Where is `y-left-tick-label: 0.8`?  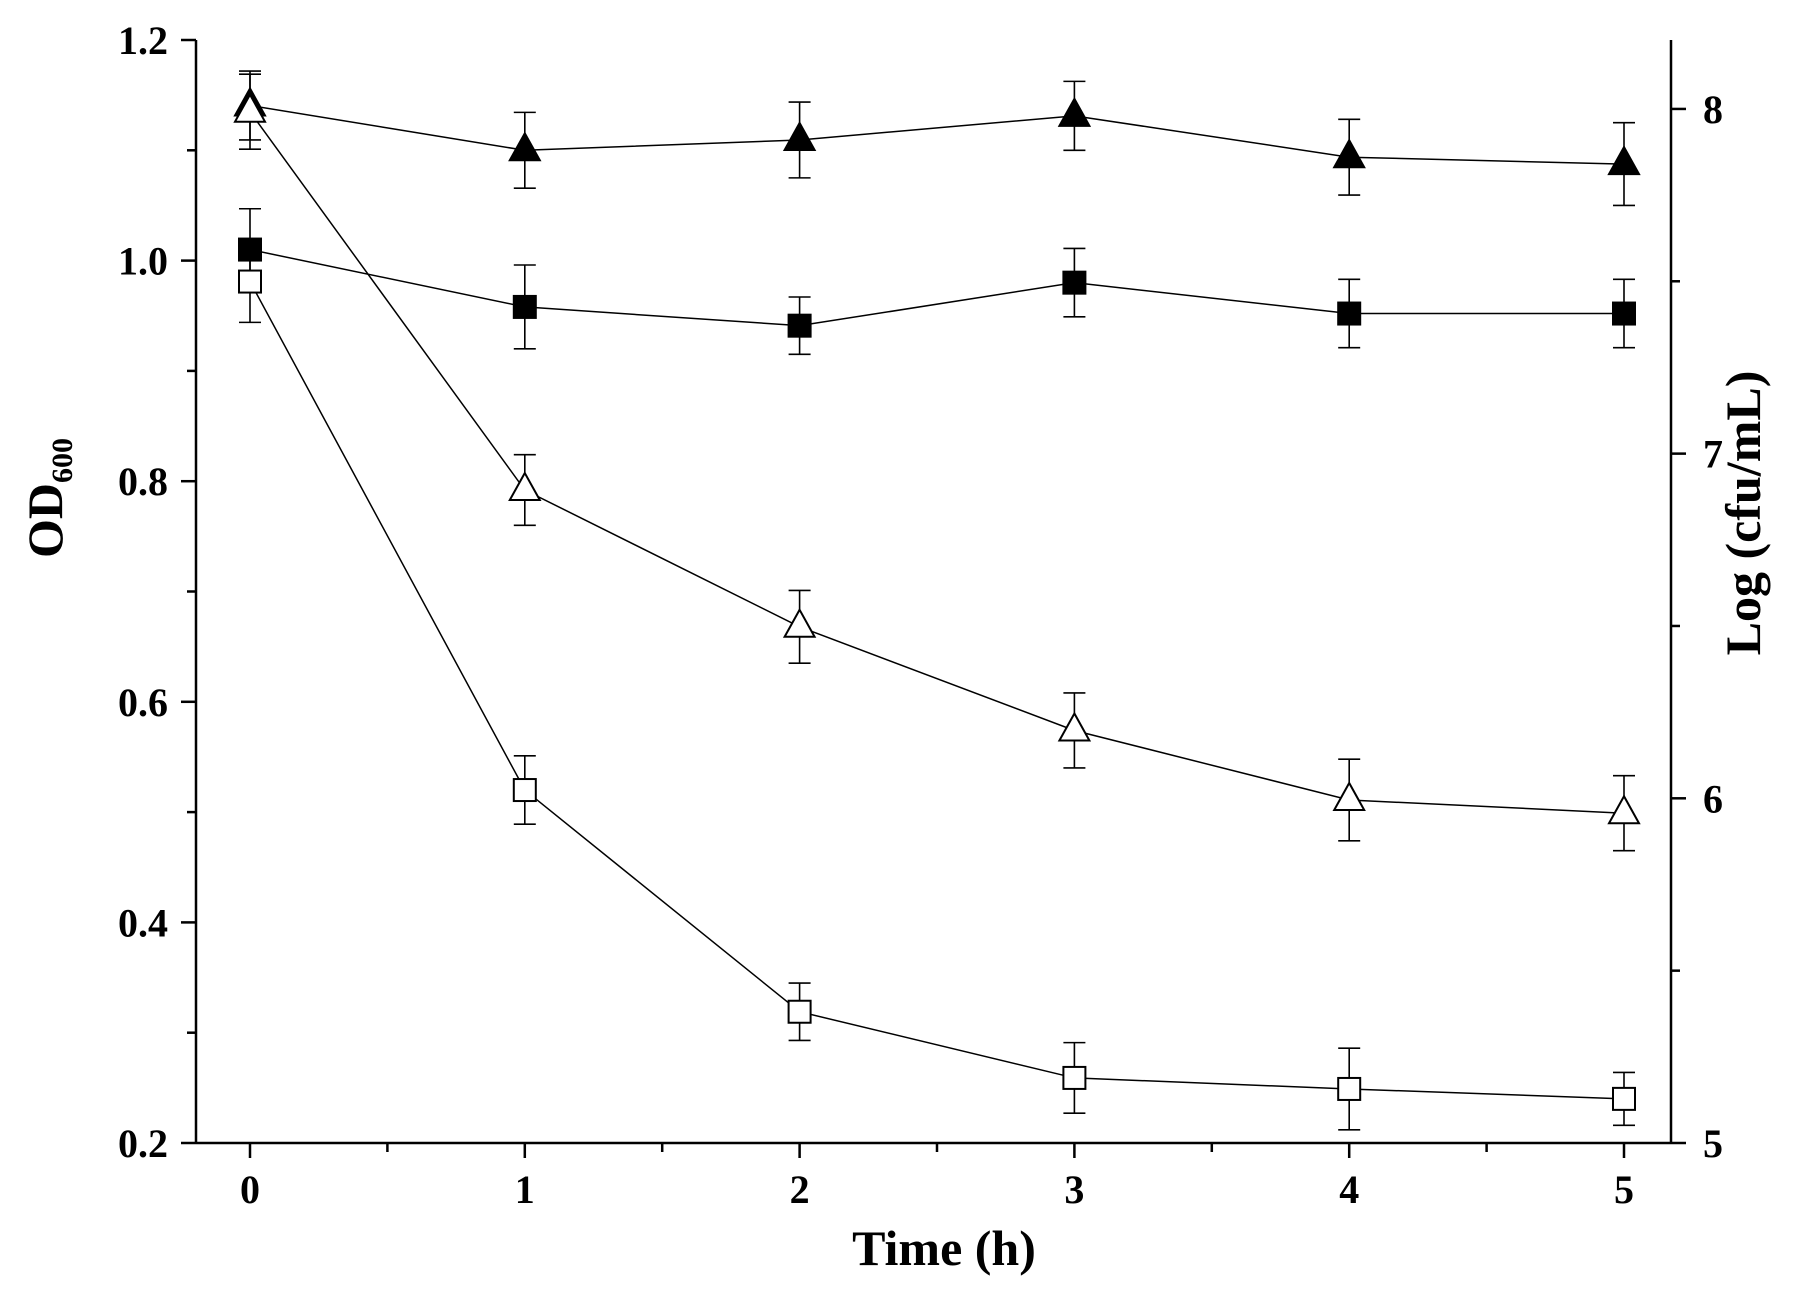
y-left-tick-label: 0.8 is located at coordinates (143, 481).